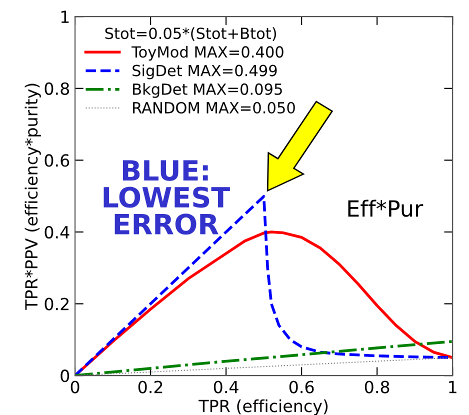 This screenshot has height=415, width=469. I want to click on x-tick-label: 0.4, so click(226, 387).